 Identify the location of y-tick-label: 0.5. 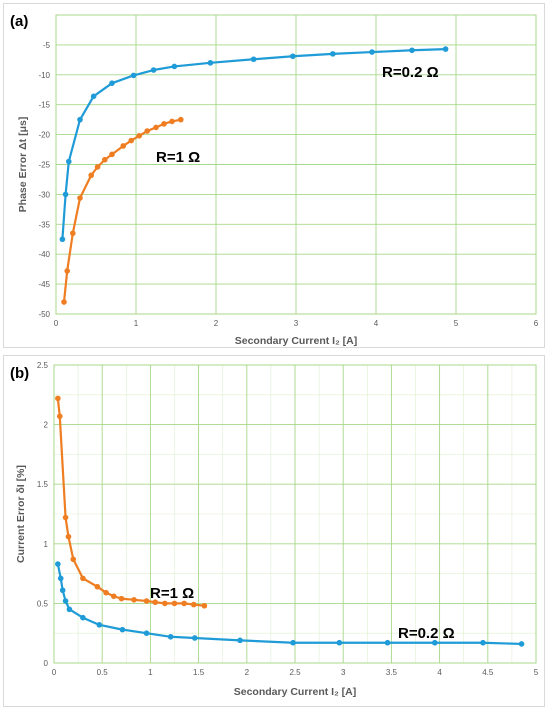
(43, 603).